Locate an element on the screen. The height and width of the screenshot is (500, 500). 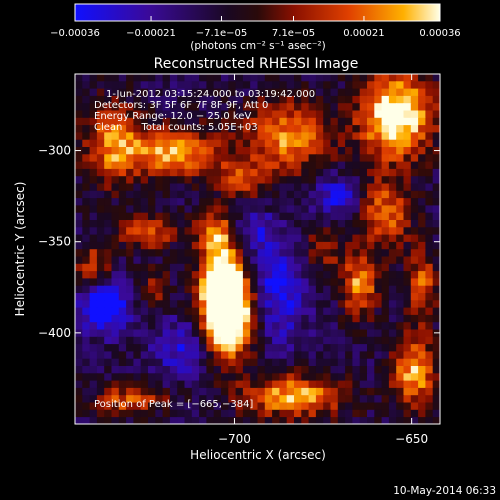
colorbar-tick-label: 0.00021 is located at coordinates (363, 33).